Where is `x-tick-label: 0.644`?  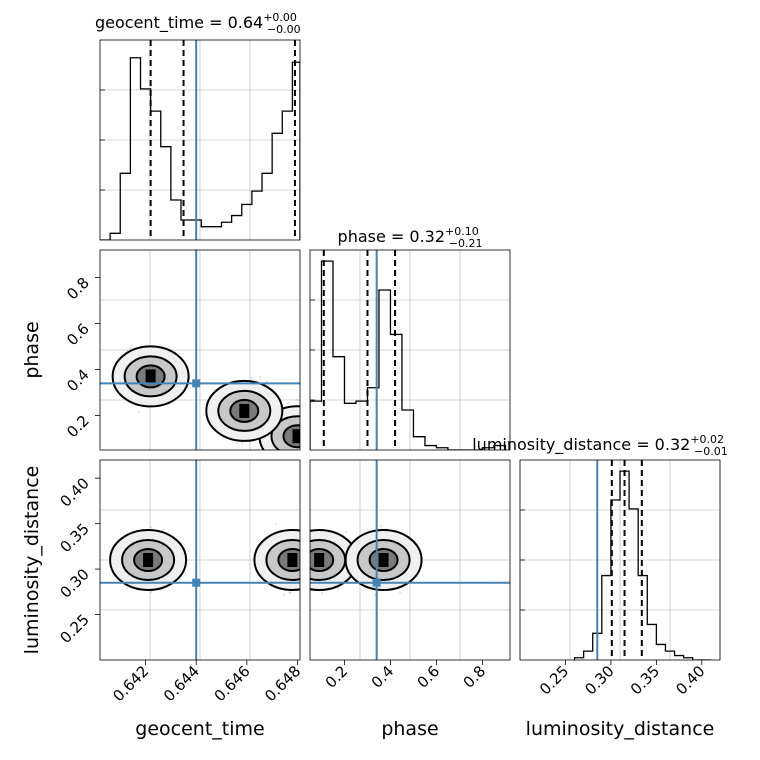 x-tick-label: 0.644 is located at coordinates (181, 683).